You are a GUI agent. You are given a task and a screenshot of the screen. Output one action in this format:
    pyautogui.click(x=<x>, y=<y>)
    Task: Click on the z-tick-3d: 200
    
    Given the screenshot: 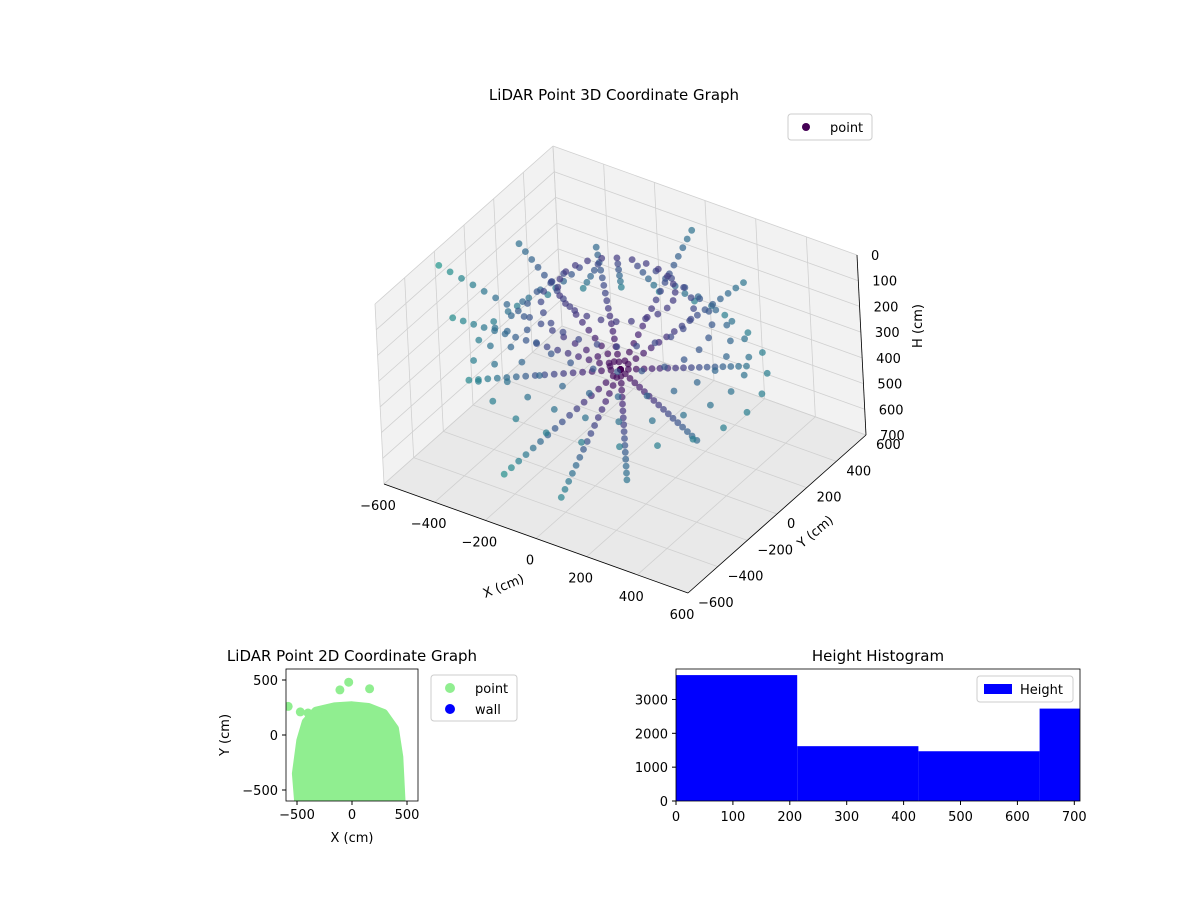 What is the action you would take?
    pyautogui.click(x=886, y=307)
    